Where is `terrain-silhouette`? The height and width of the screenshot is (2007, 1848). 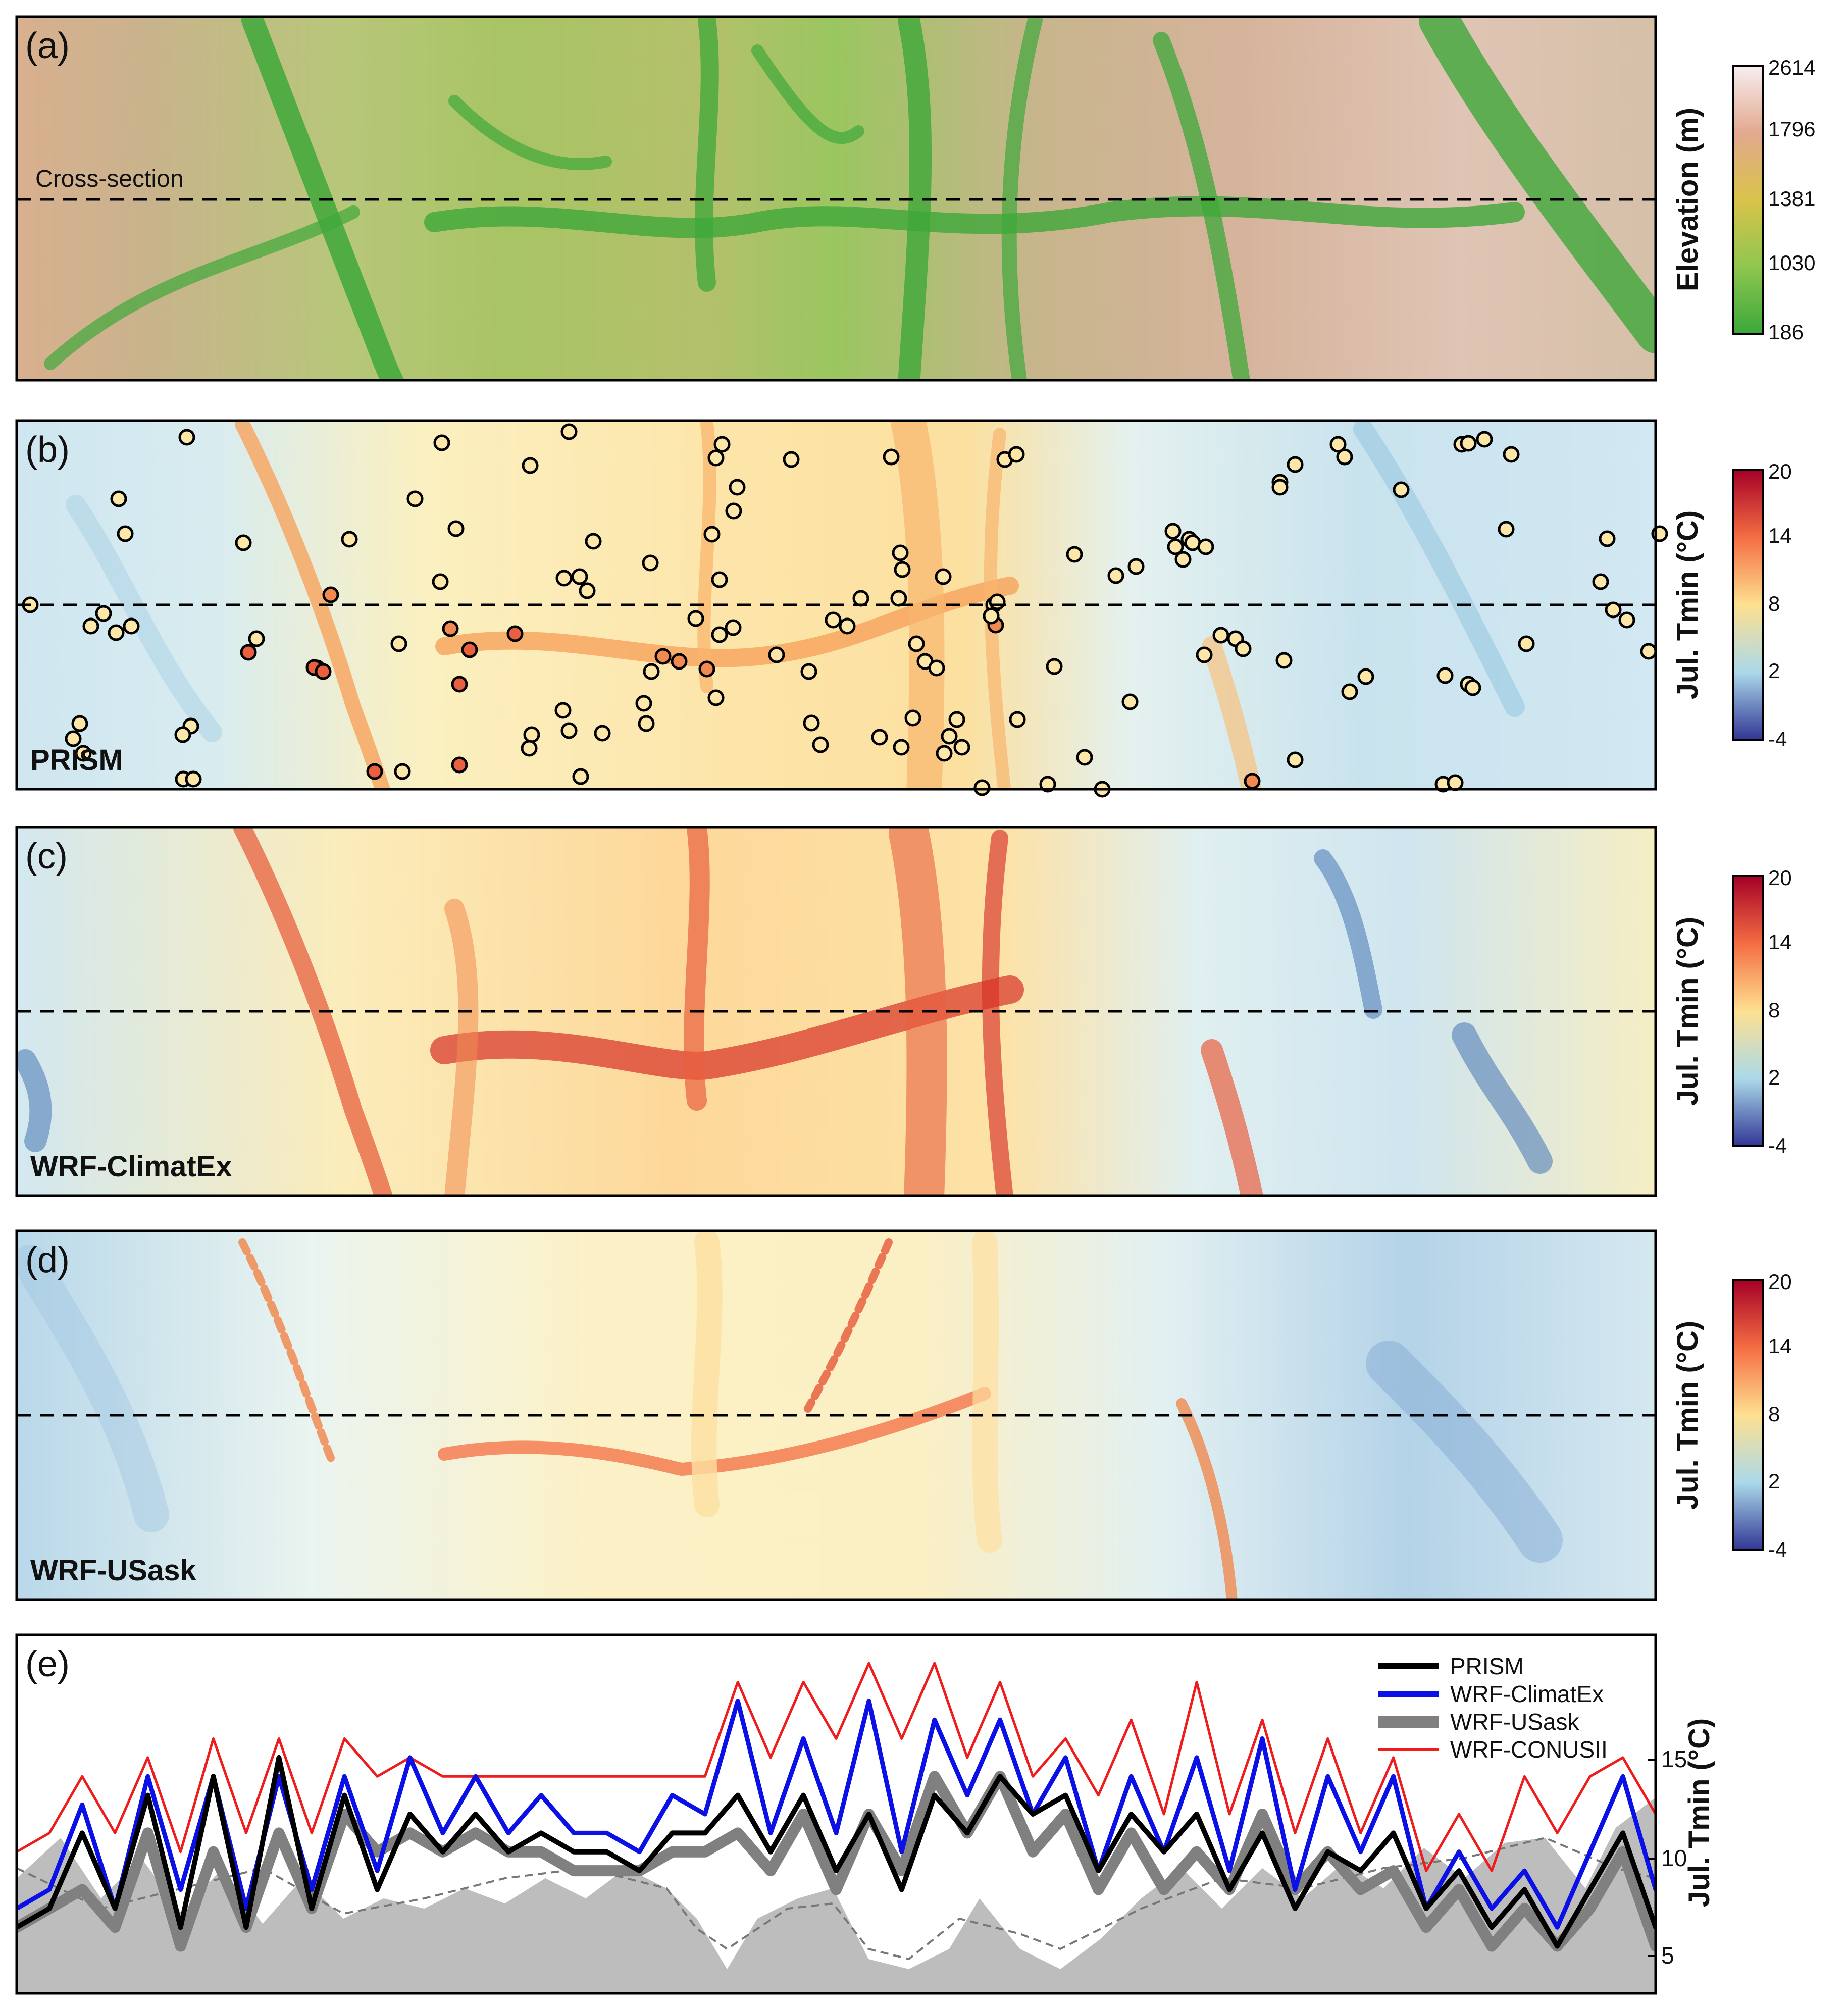 terrain-silhouette is located at coordinates (837, 1895).